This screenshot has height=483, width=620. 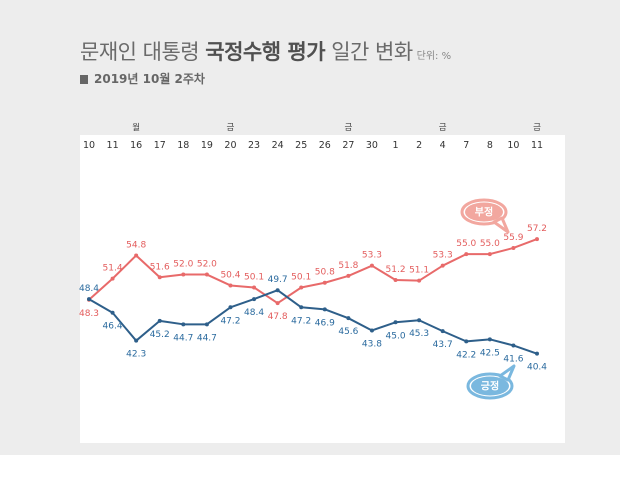 I want to click on x-axis: 10 11 16 17 18 19 20 23 24 25 26 27 30 1 2 4 7 8 10 11월 금 금 금 금, so click(x=313, y=136).